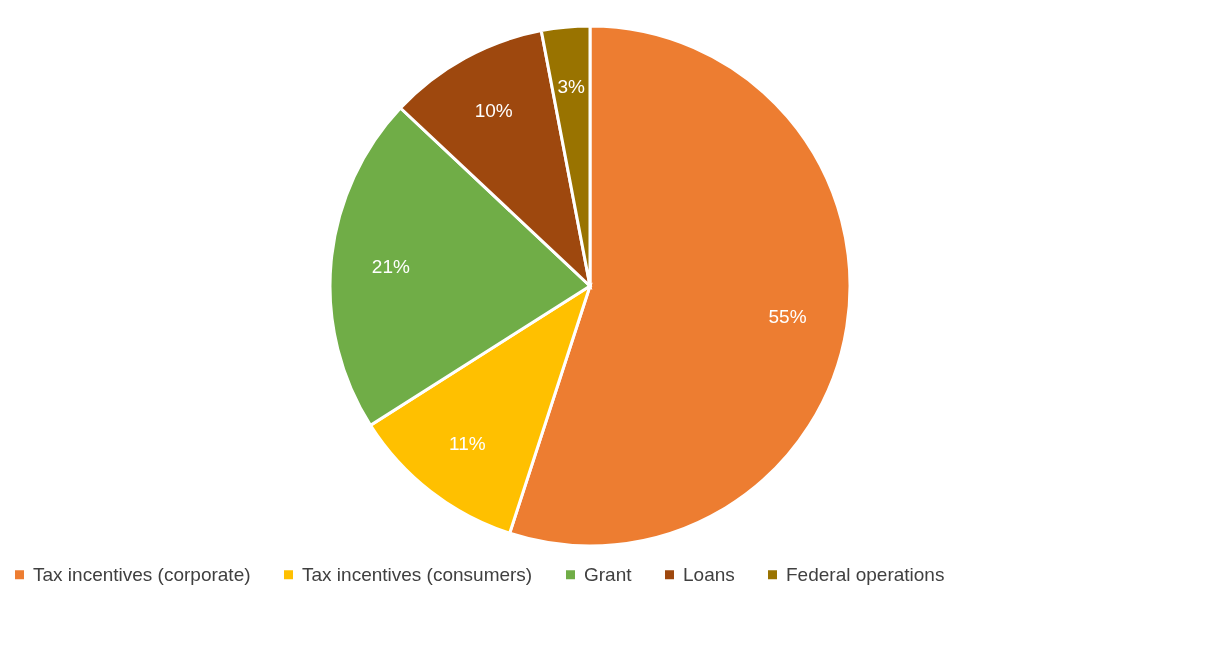  I want to click on legend-label: Grant, so click(608, 574).